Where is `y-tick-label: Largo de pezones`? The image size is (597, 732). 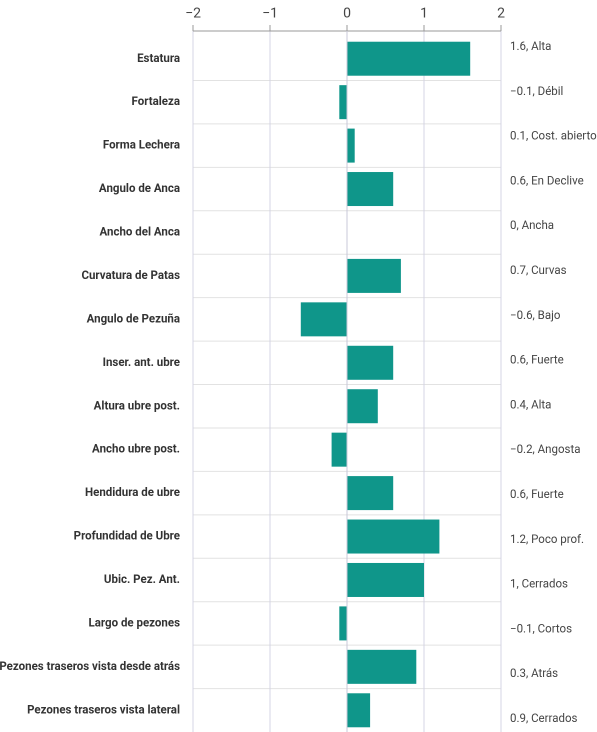 y-tick-label: Largo de pezones is located at coordinates (135, 622).